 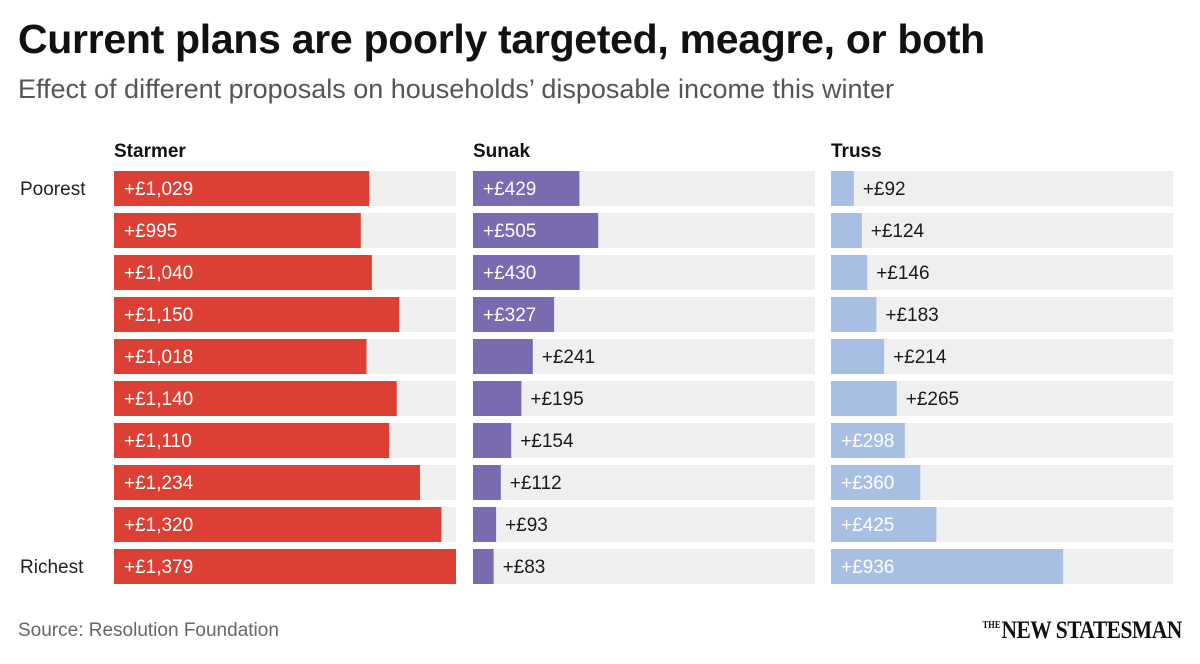 I want to click on data-label: +£112, so click(x=536, y=483).